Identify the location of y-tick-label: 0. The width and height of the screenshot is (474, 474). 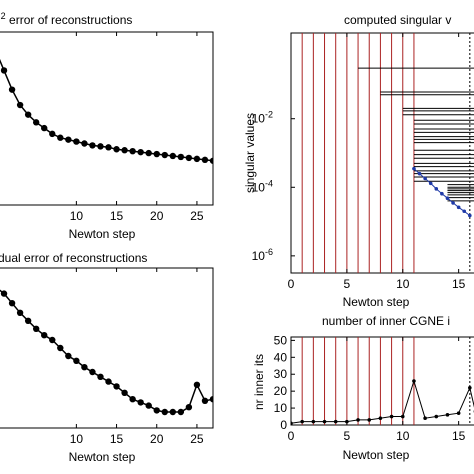
(283, 425).